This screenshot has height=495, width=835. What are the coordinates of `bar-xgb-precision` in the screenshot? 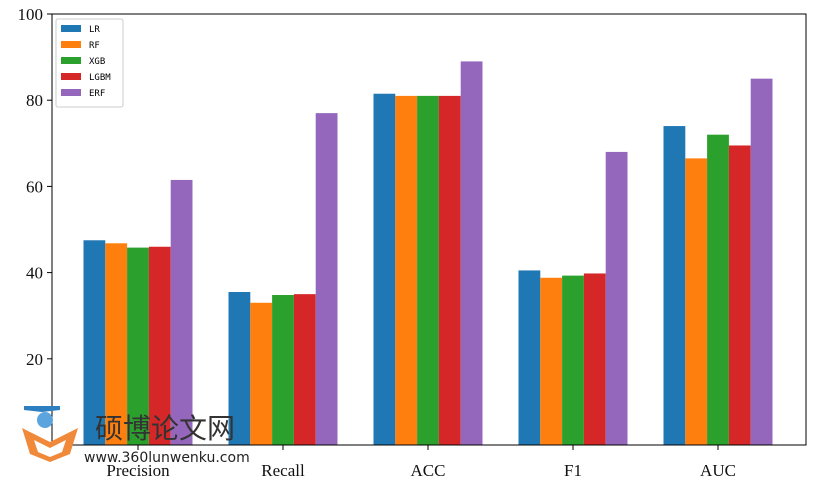 It's located at (138, 346).